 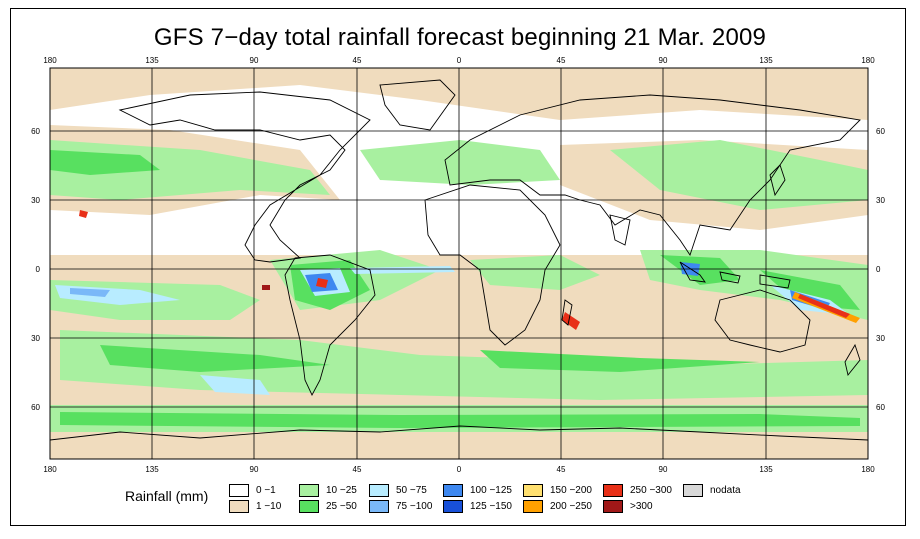 What do you see at coordinates (651, 490) in the screenshot?
I see `legend-text: 250 −300` at bounding box center [651, 490].